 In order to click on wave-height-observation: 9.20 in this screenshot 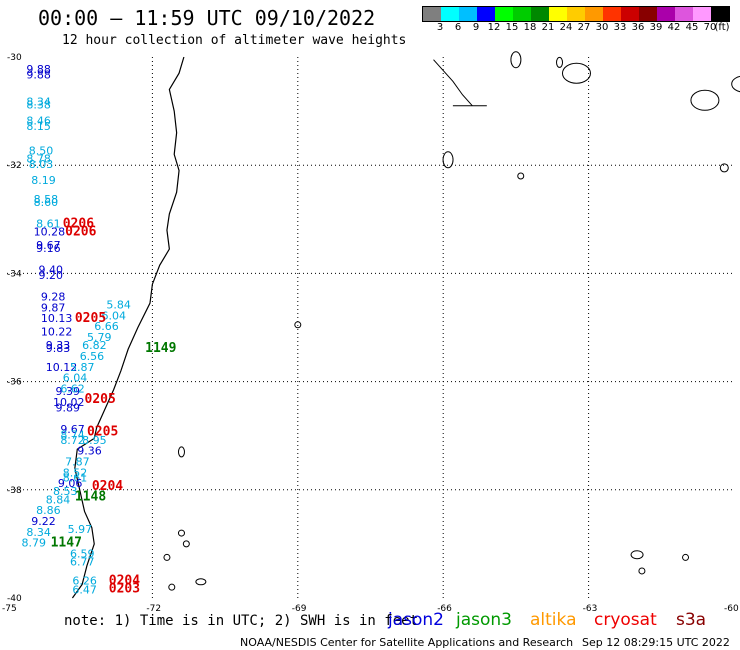, I will do `click(51, 275)`.